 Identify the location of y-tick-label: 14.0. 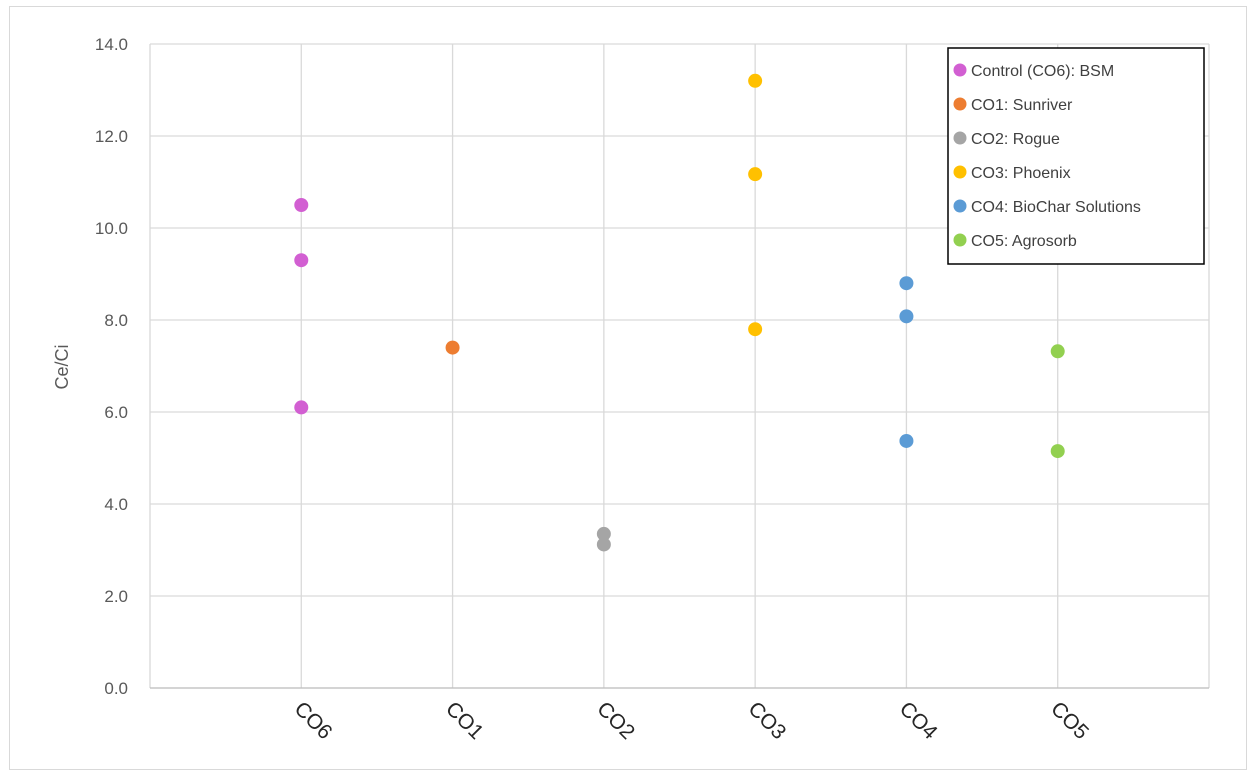
(111, 44).